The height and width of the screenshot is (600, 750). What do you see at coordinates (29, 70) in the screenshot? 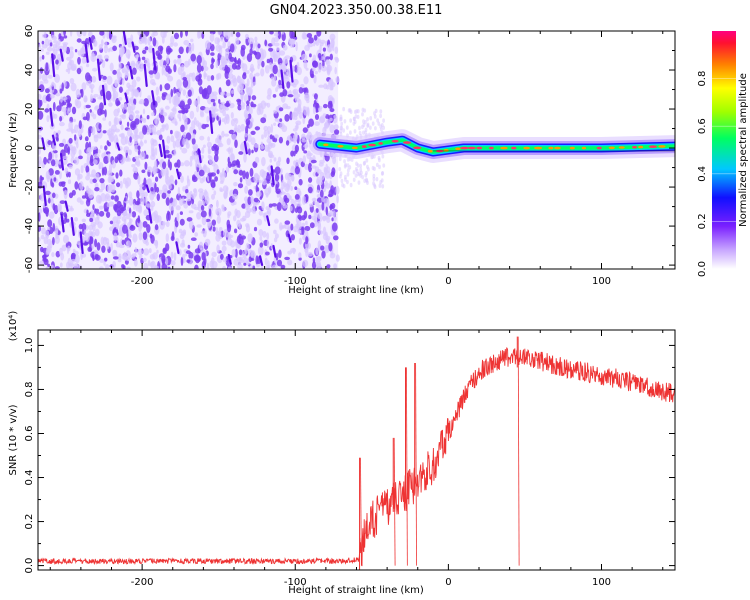
I see `y-tick-label: 40` at bounding box center [29, 70].